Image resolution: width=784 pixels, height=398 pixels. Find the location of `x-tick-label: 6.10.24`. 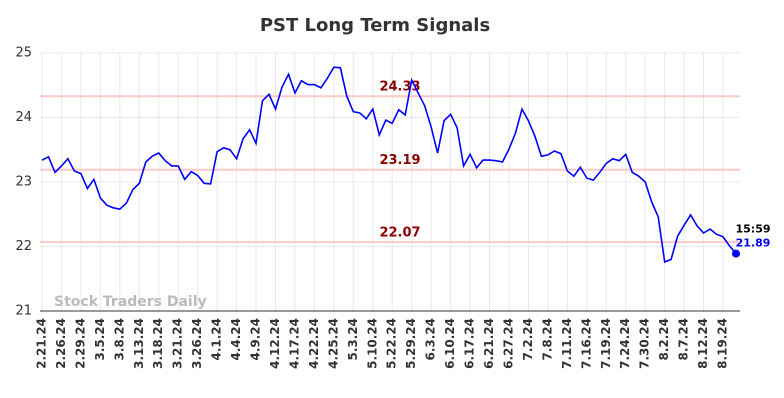

x-tick-label: 6.10.24 is located at coordinates (450, 343).